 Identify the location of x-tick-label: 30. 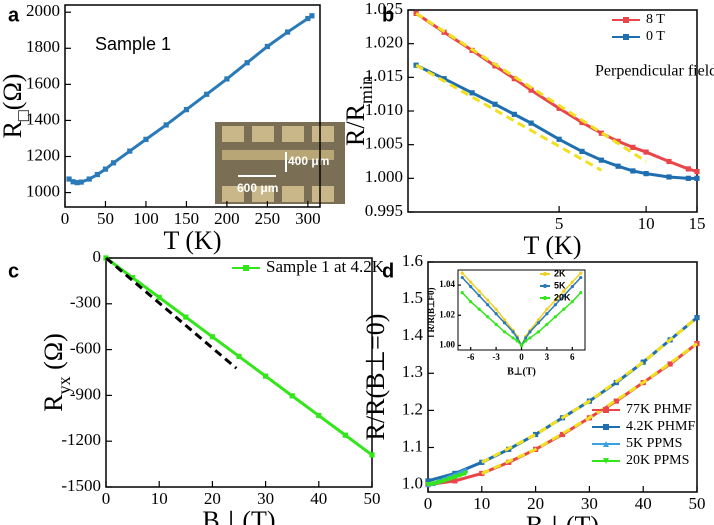
(589, 503).